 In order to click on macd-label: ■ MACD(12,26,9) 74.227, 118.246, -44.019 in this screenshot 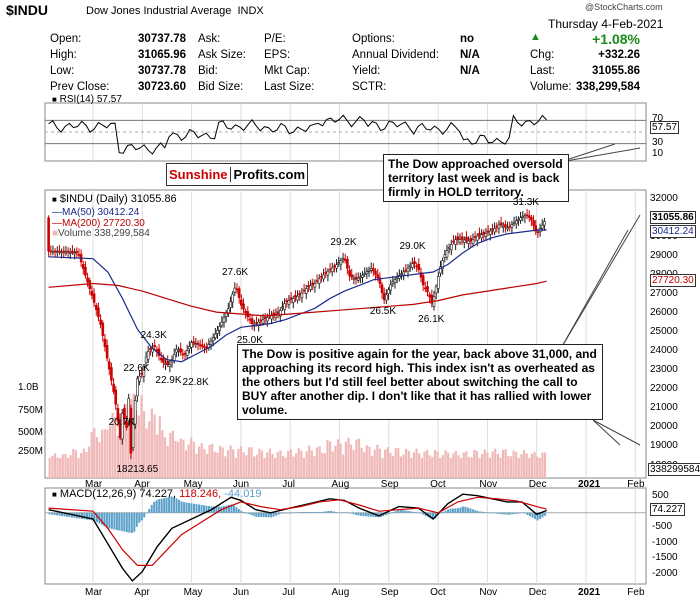, I will do `click(157, 494)`.